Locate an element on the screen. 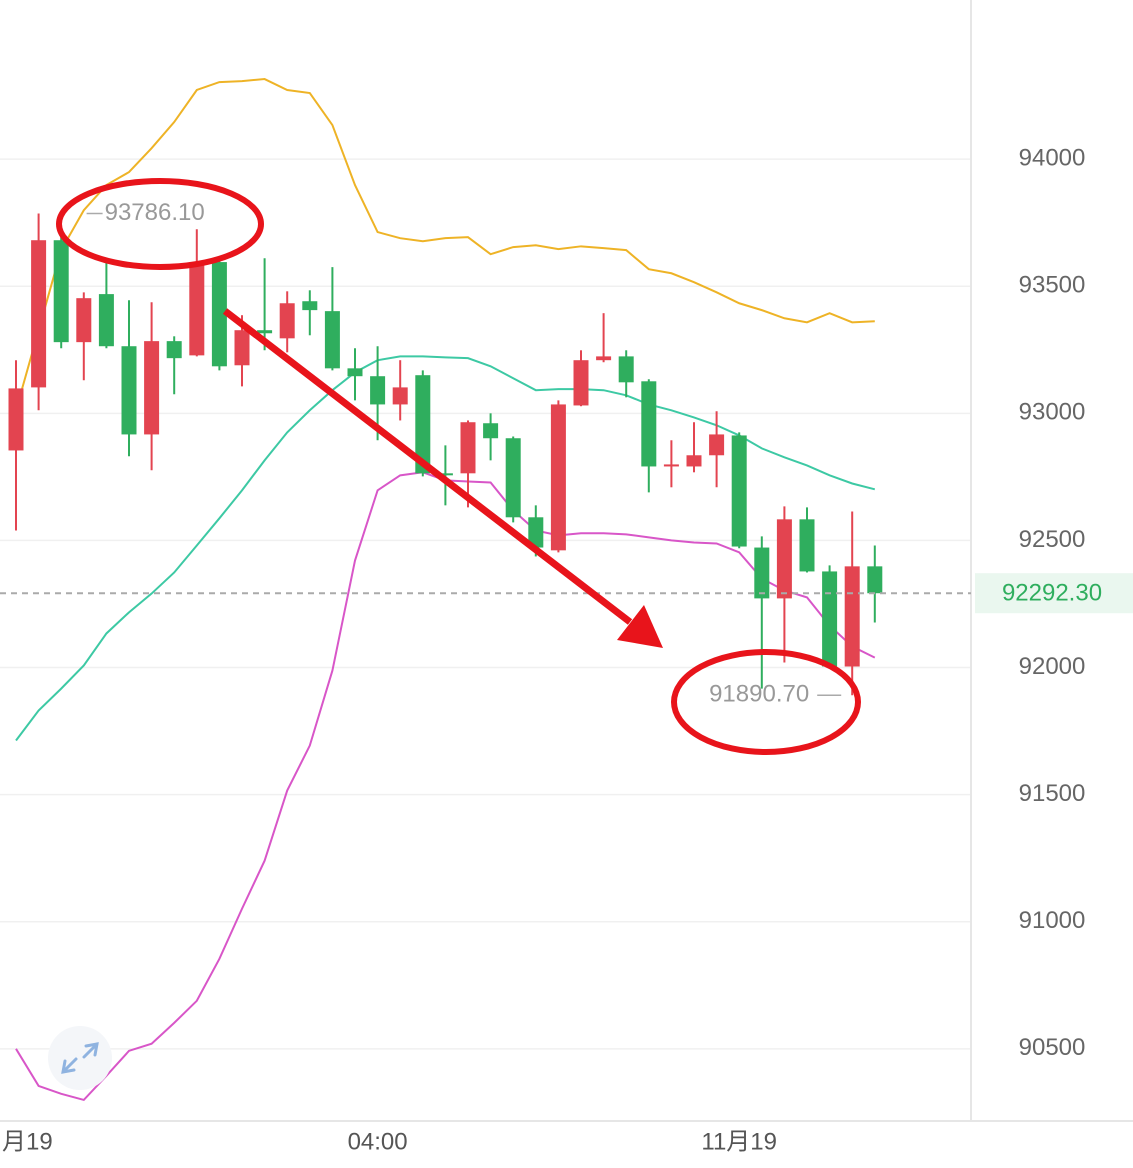 This screenshot has width=1133, height=1168. trend-arrow is located at coordinates (427, 466).